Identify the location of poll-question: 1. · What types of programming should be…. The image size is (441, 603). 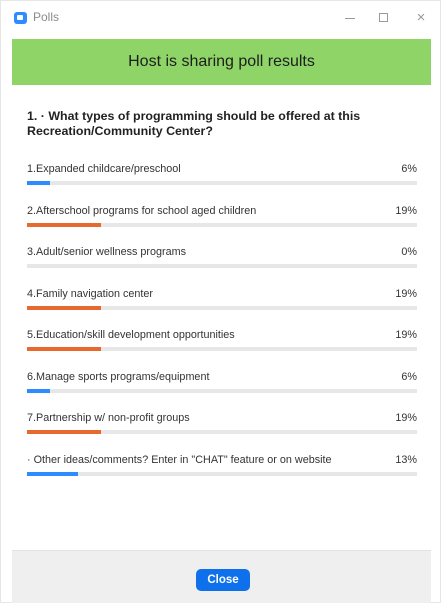
(194, 123).